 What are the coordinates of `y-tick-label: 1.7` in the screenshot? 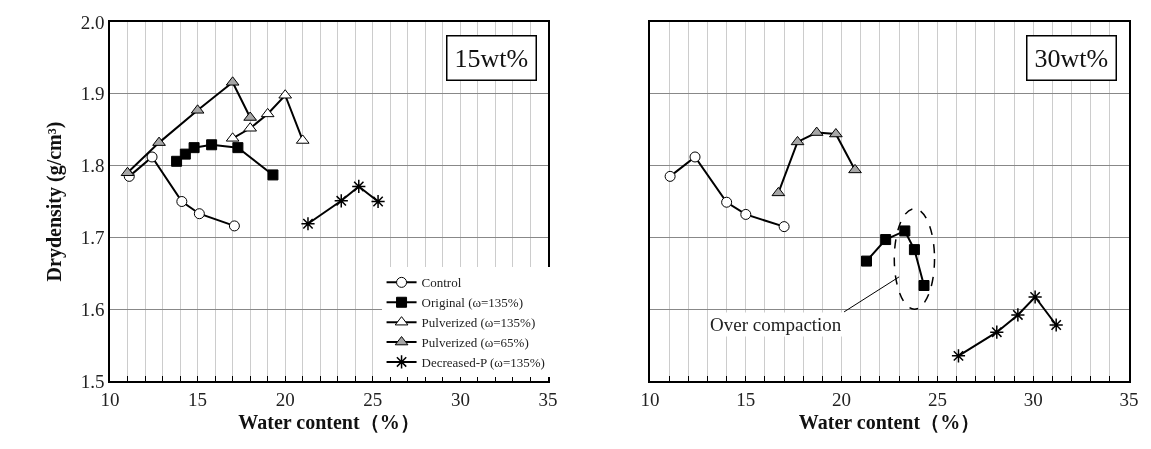 It's located at (92, 238).